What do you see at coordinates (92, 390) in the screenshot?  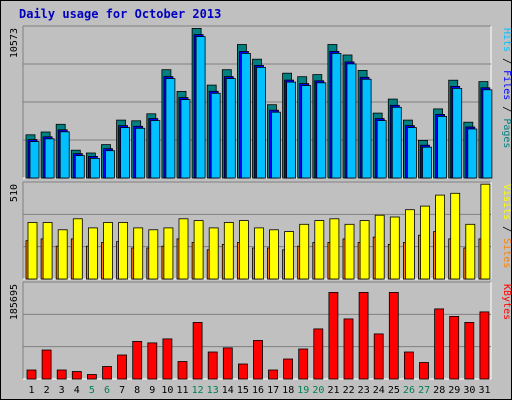 I see `x-tick-label: 5` at bounding box center [92, 390].